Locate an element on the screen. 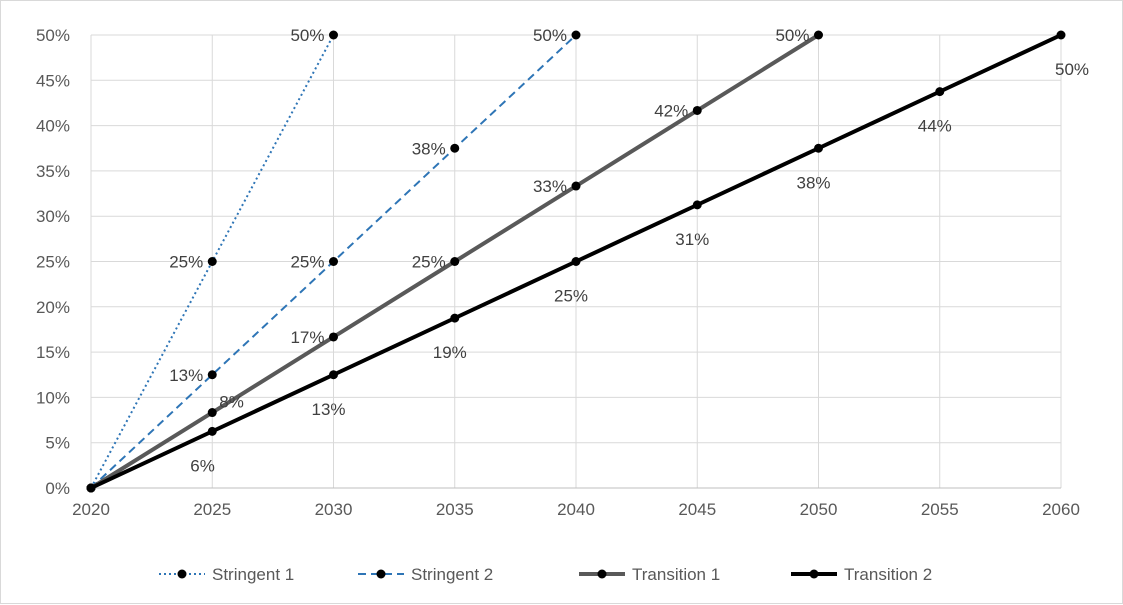 The image size is (1123, 605). y-tick-label: 5% is located at coordinates (57, 443).